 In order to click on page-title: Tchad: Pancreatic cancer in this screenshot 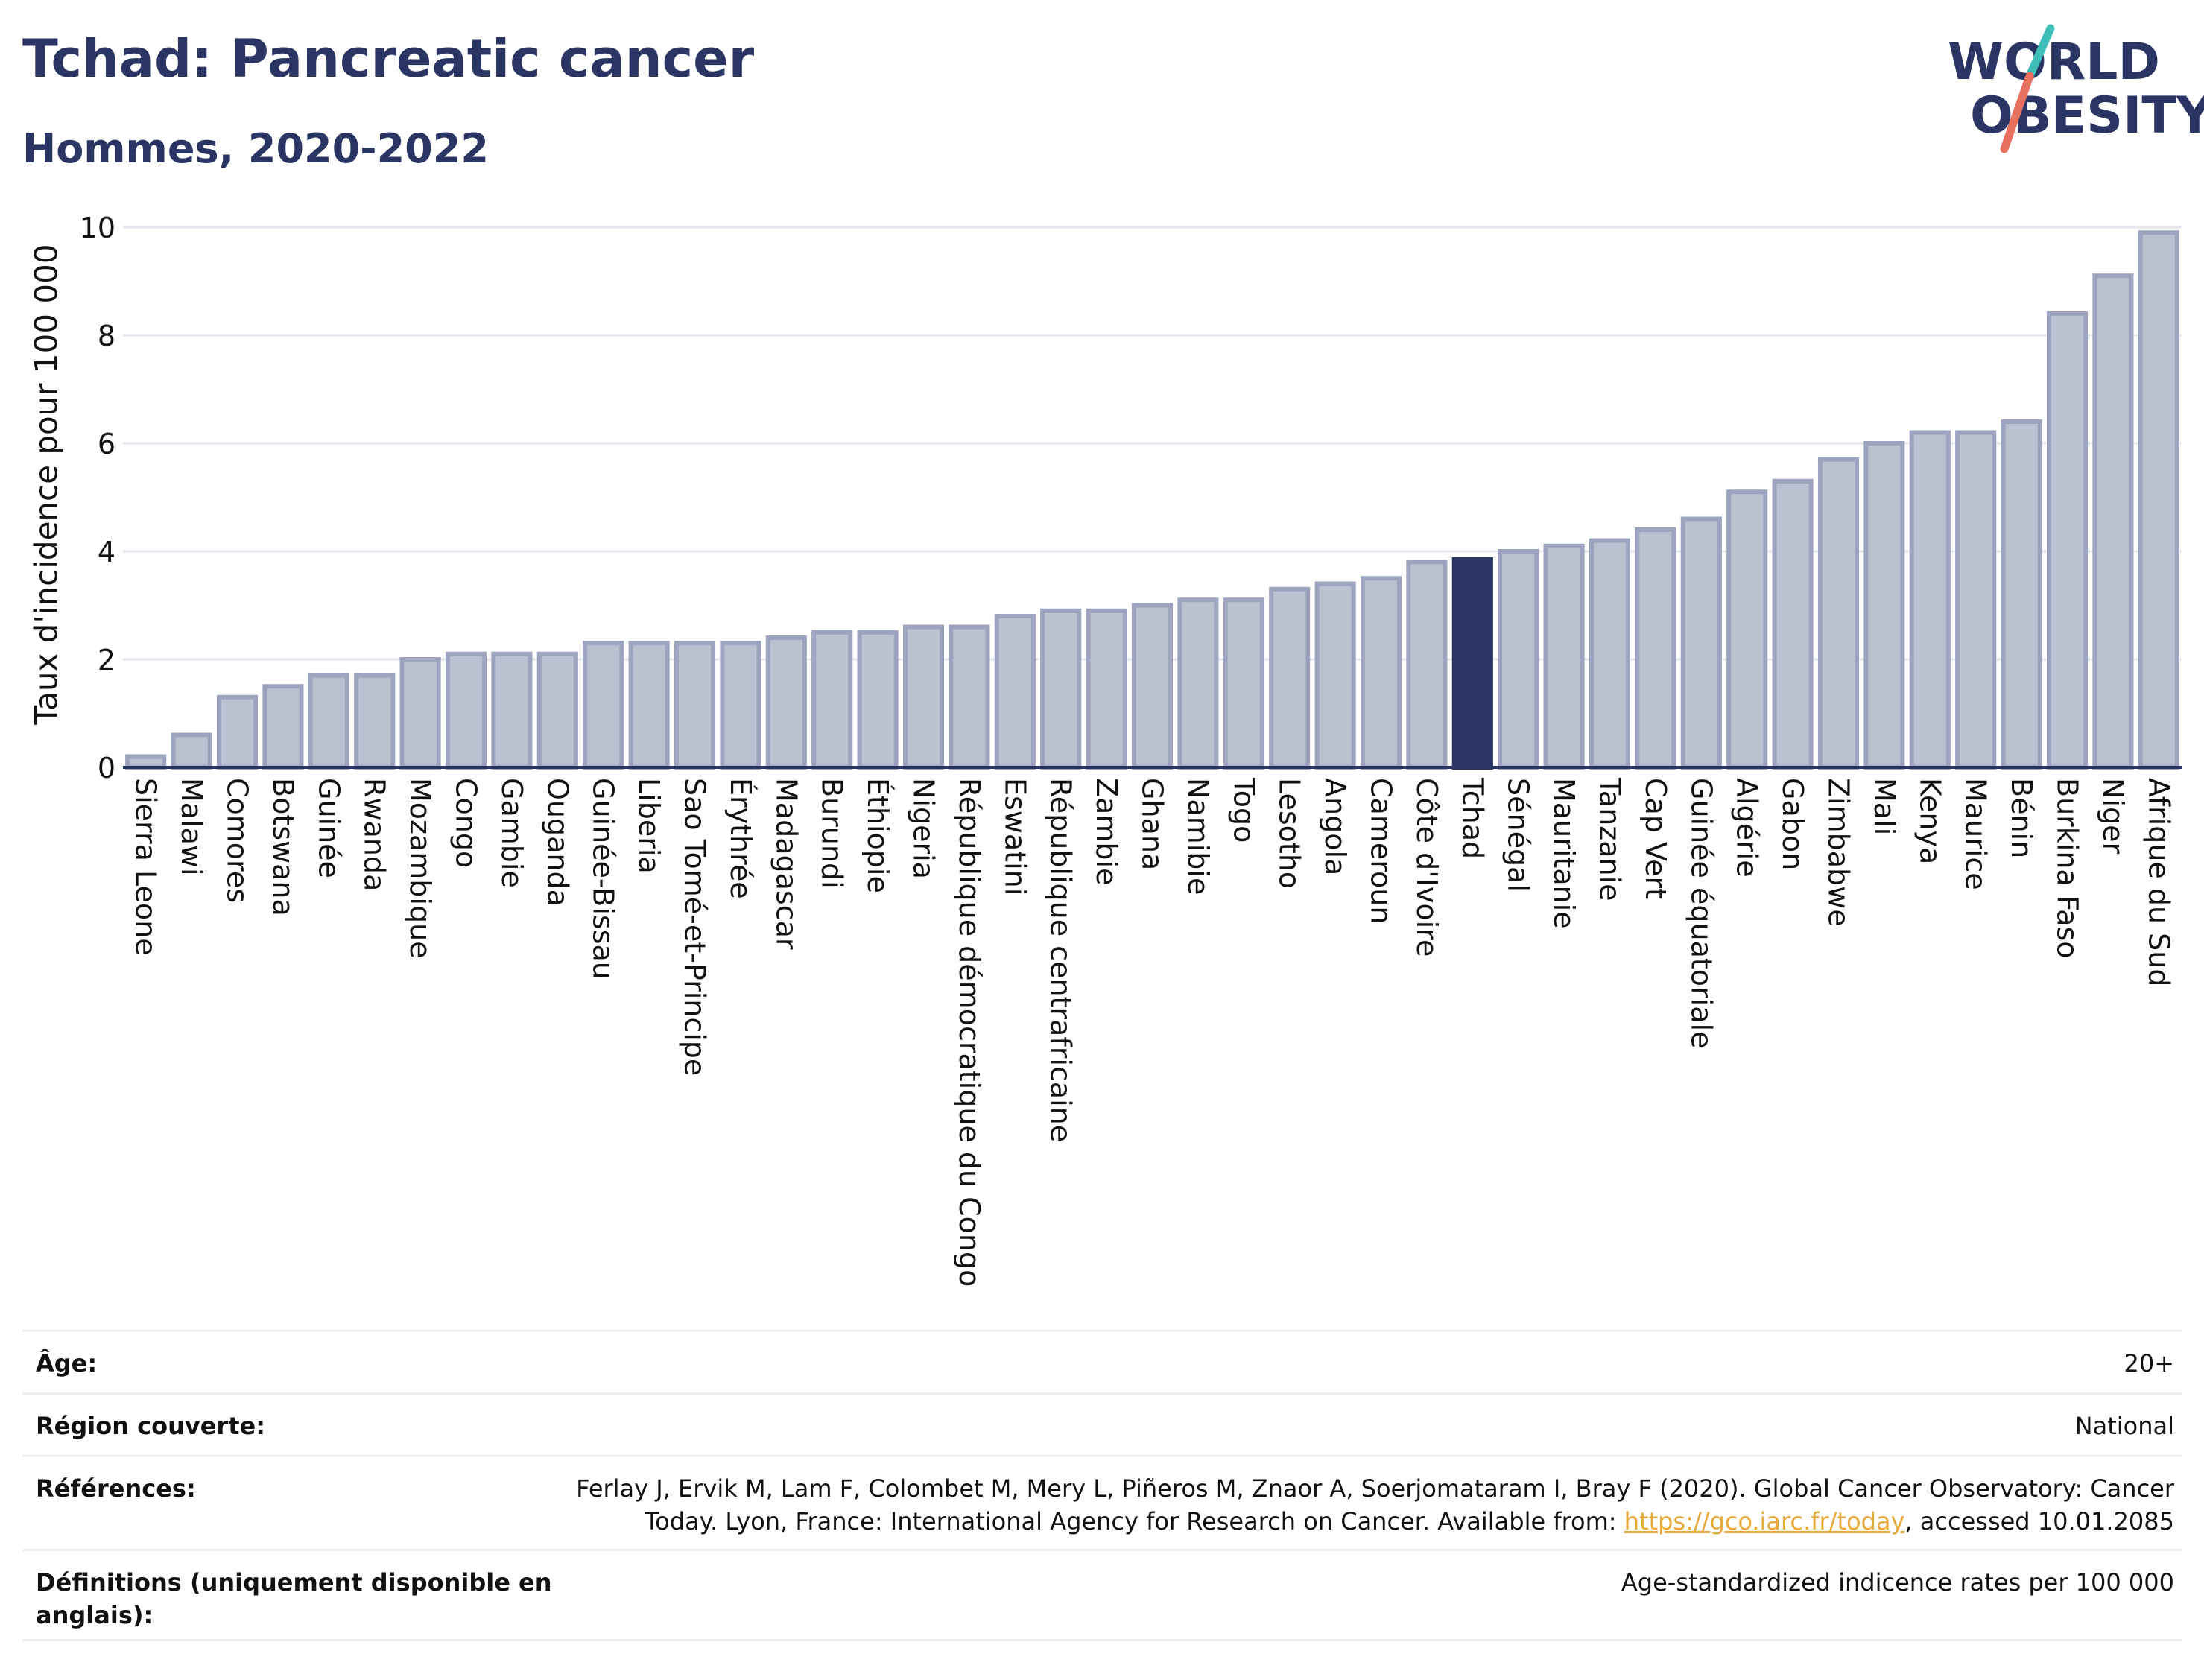, I will do `click(388, 58)`.